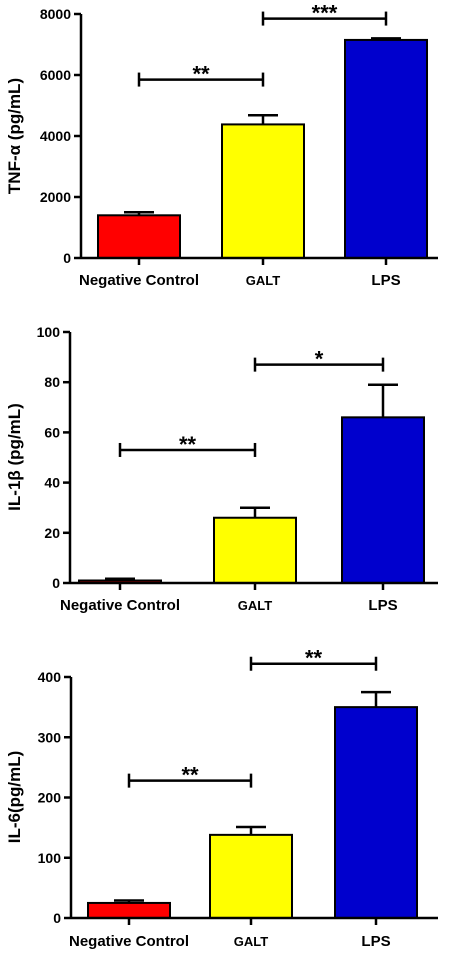 The width and height of the screenshot is (456, 954). Describe the element at coordinates (52, 432) in the screenshot. I see `il-1beta-y-tick-label: 60` at that location.